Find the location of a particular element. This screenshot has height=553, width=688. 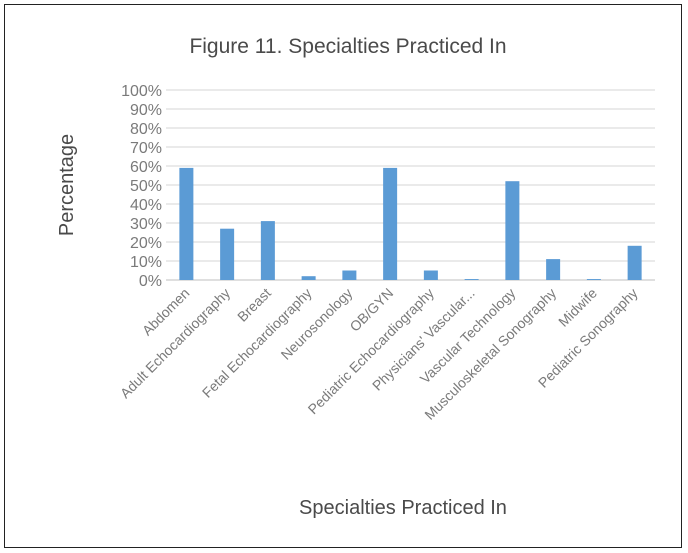

y-tick-label: 30% is located at coordinates (146, 224).